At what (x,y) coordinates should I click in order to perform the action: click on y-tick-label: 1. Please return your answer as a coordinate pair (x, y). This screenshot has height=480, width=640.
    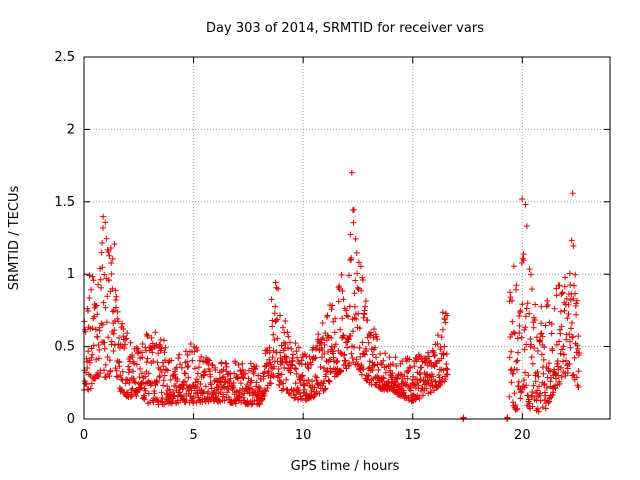
    Looking at the image, I should click on (71, 274).